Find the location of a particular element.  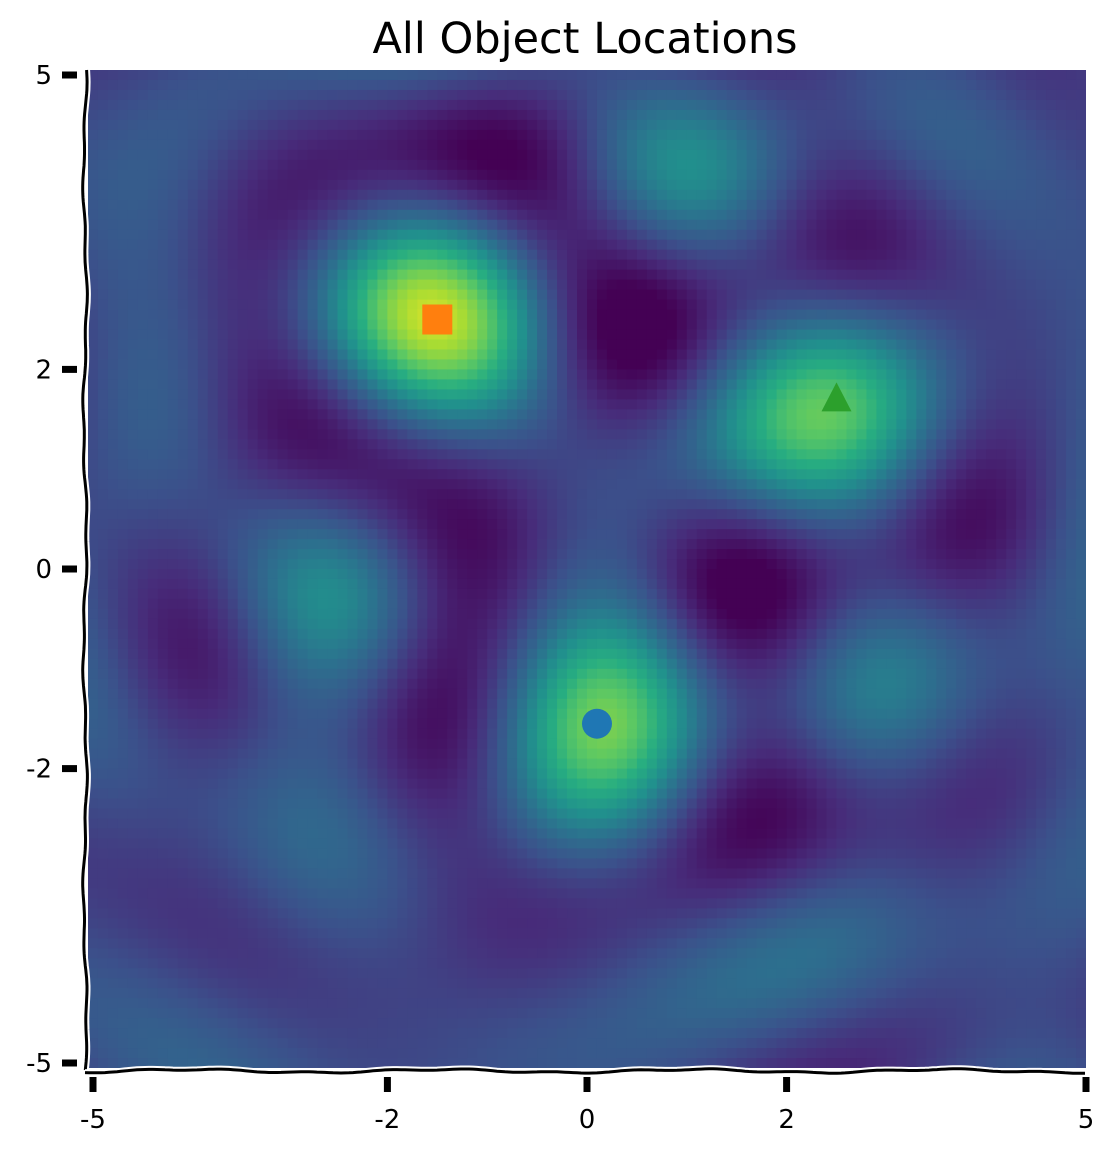

marker-square is located at coordinates (437, 319).